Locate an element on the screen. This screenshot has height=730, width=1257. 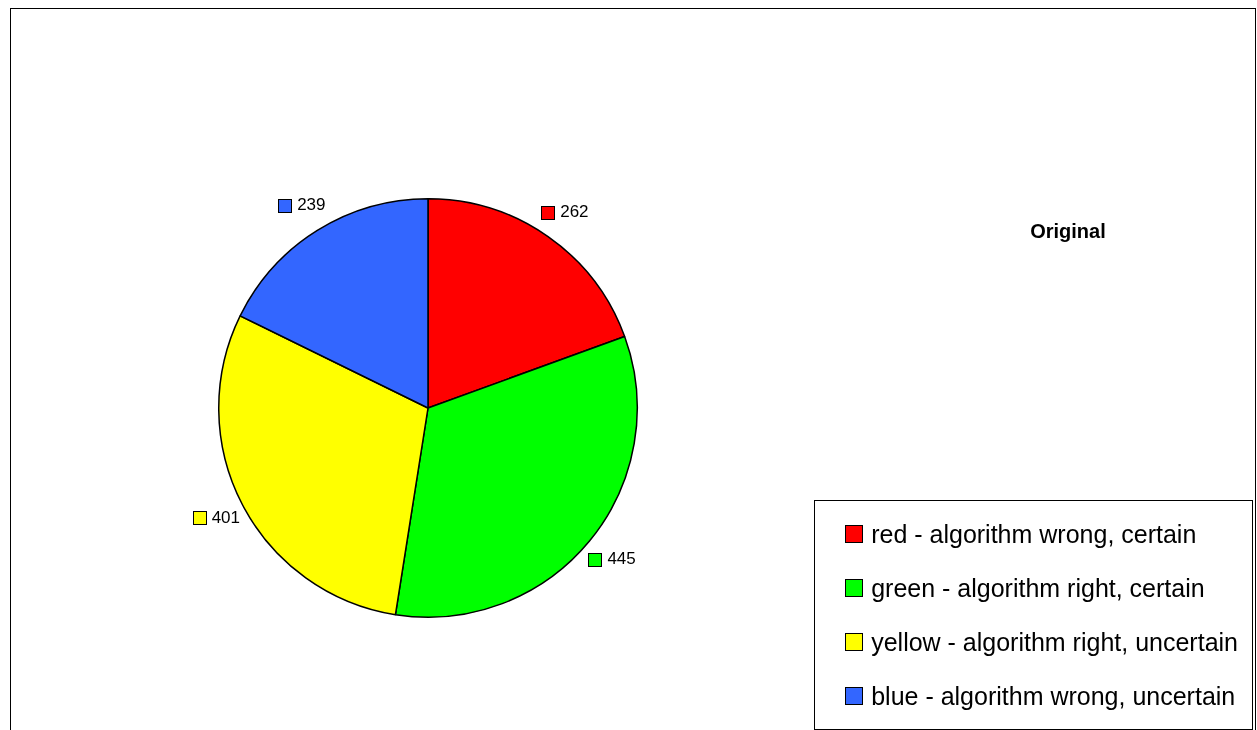
data-label: 262 is located at coordinates (574, 212).